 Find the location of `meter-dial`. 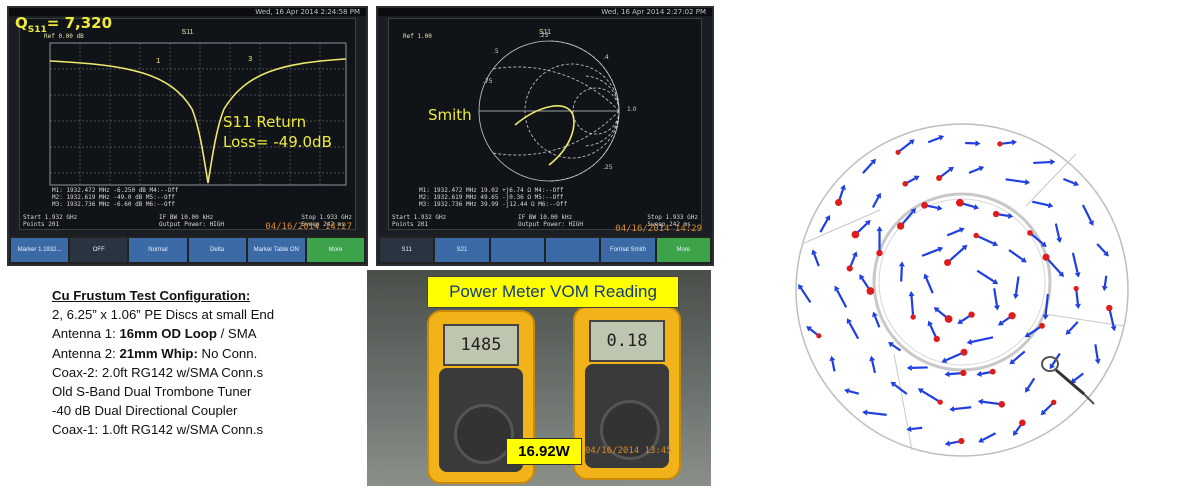

meter-dial is located at coordinates (630, 430).